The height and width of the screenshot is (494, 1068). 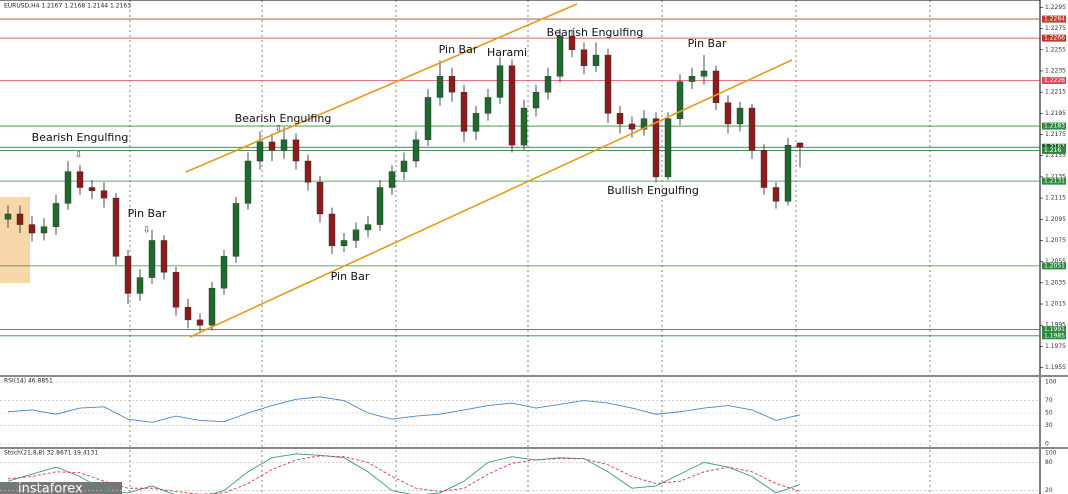 I want to click on y-tick-label: 1.2175, so click(x=1055, y=134).